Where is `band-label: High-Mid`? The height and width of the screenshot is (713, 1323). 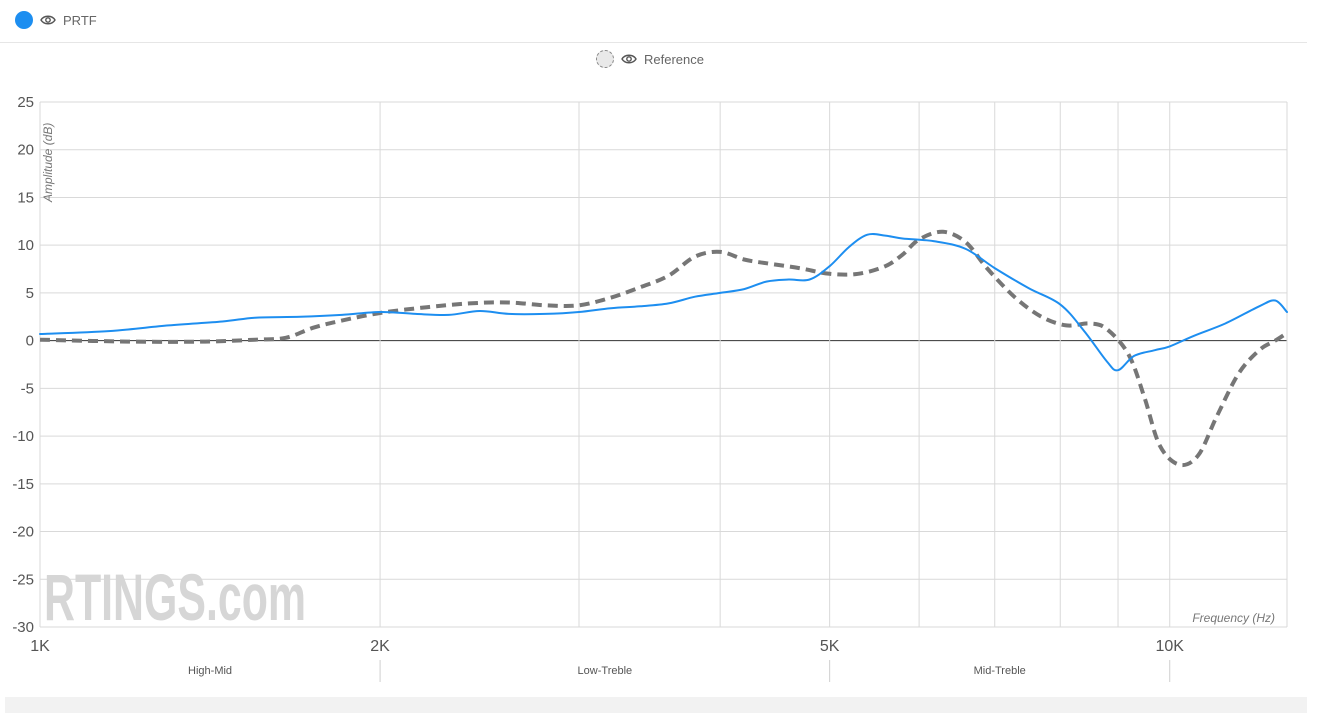 band-label: High-Mid is located at coordinates (210, 671).